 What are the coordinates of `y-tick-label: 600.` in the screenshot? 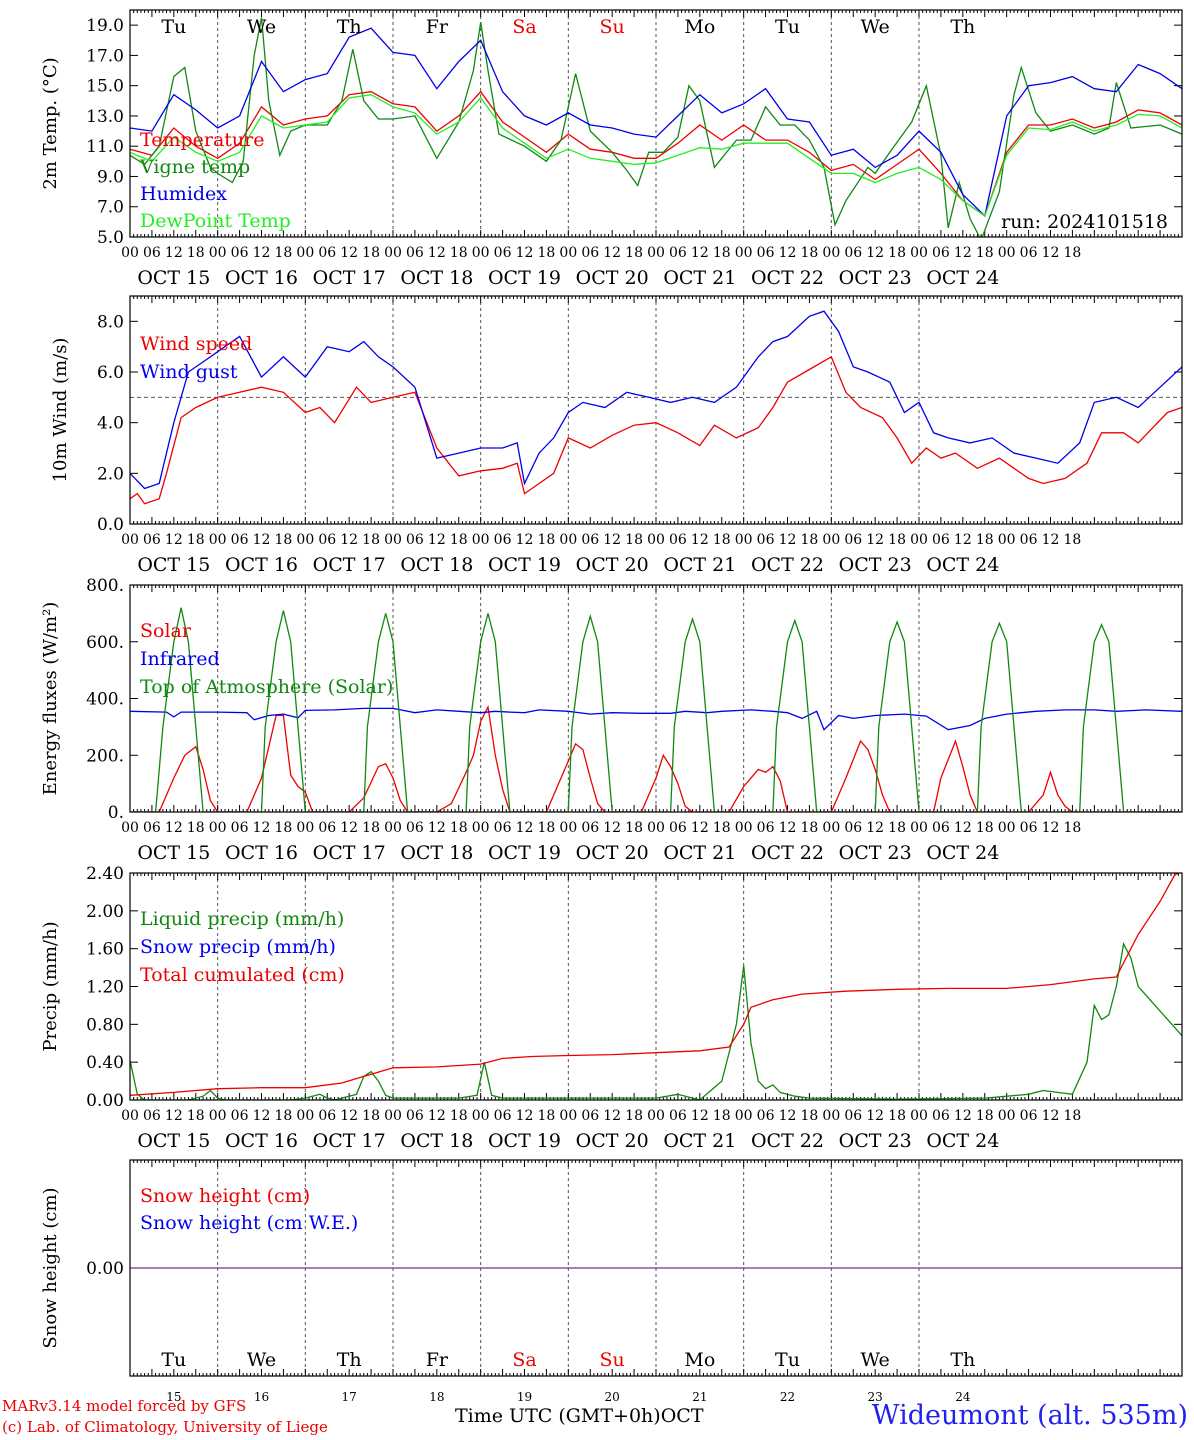 It's located at (105, 643).